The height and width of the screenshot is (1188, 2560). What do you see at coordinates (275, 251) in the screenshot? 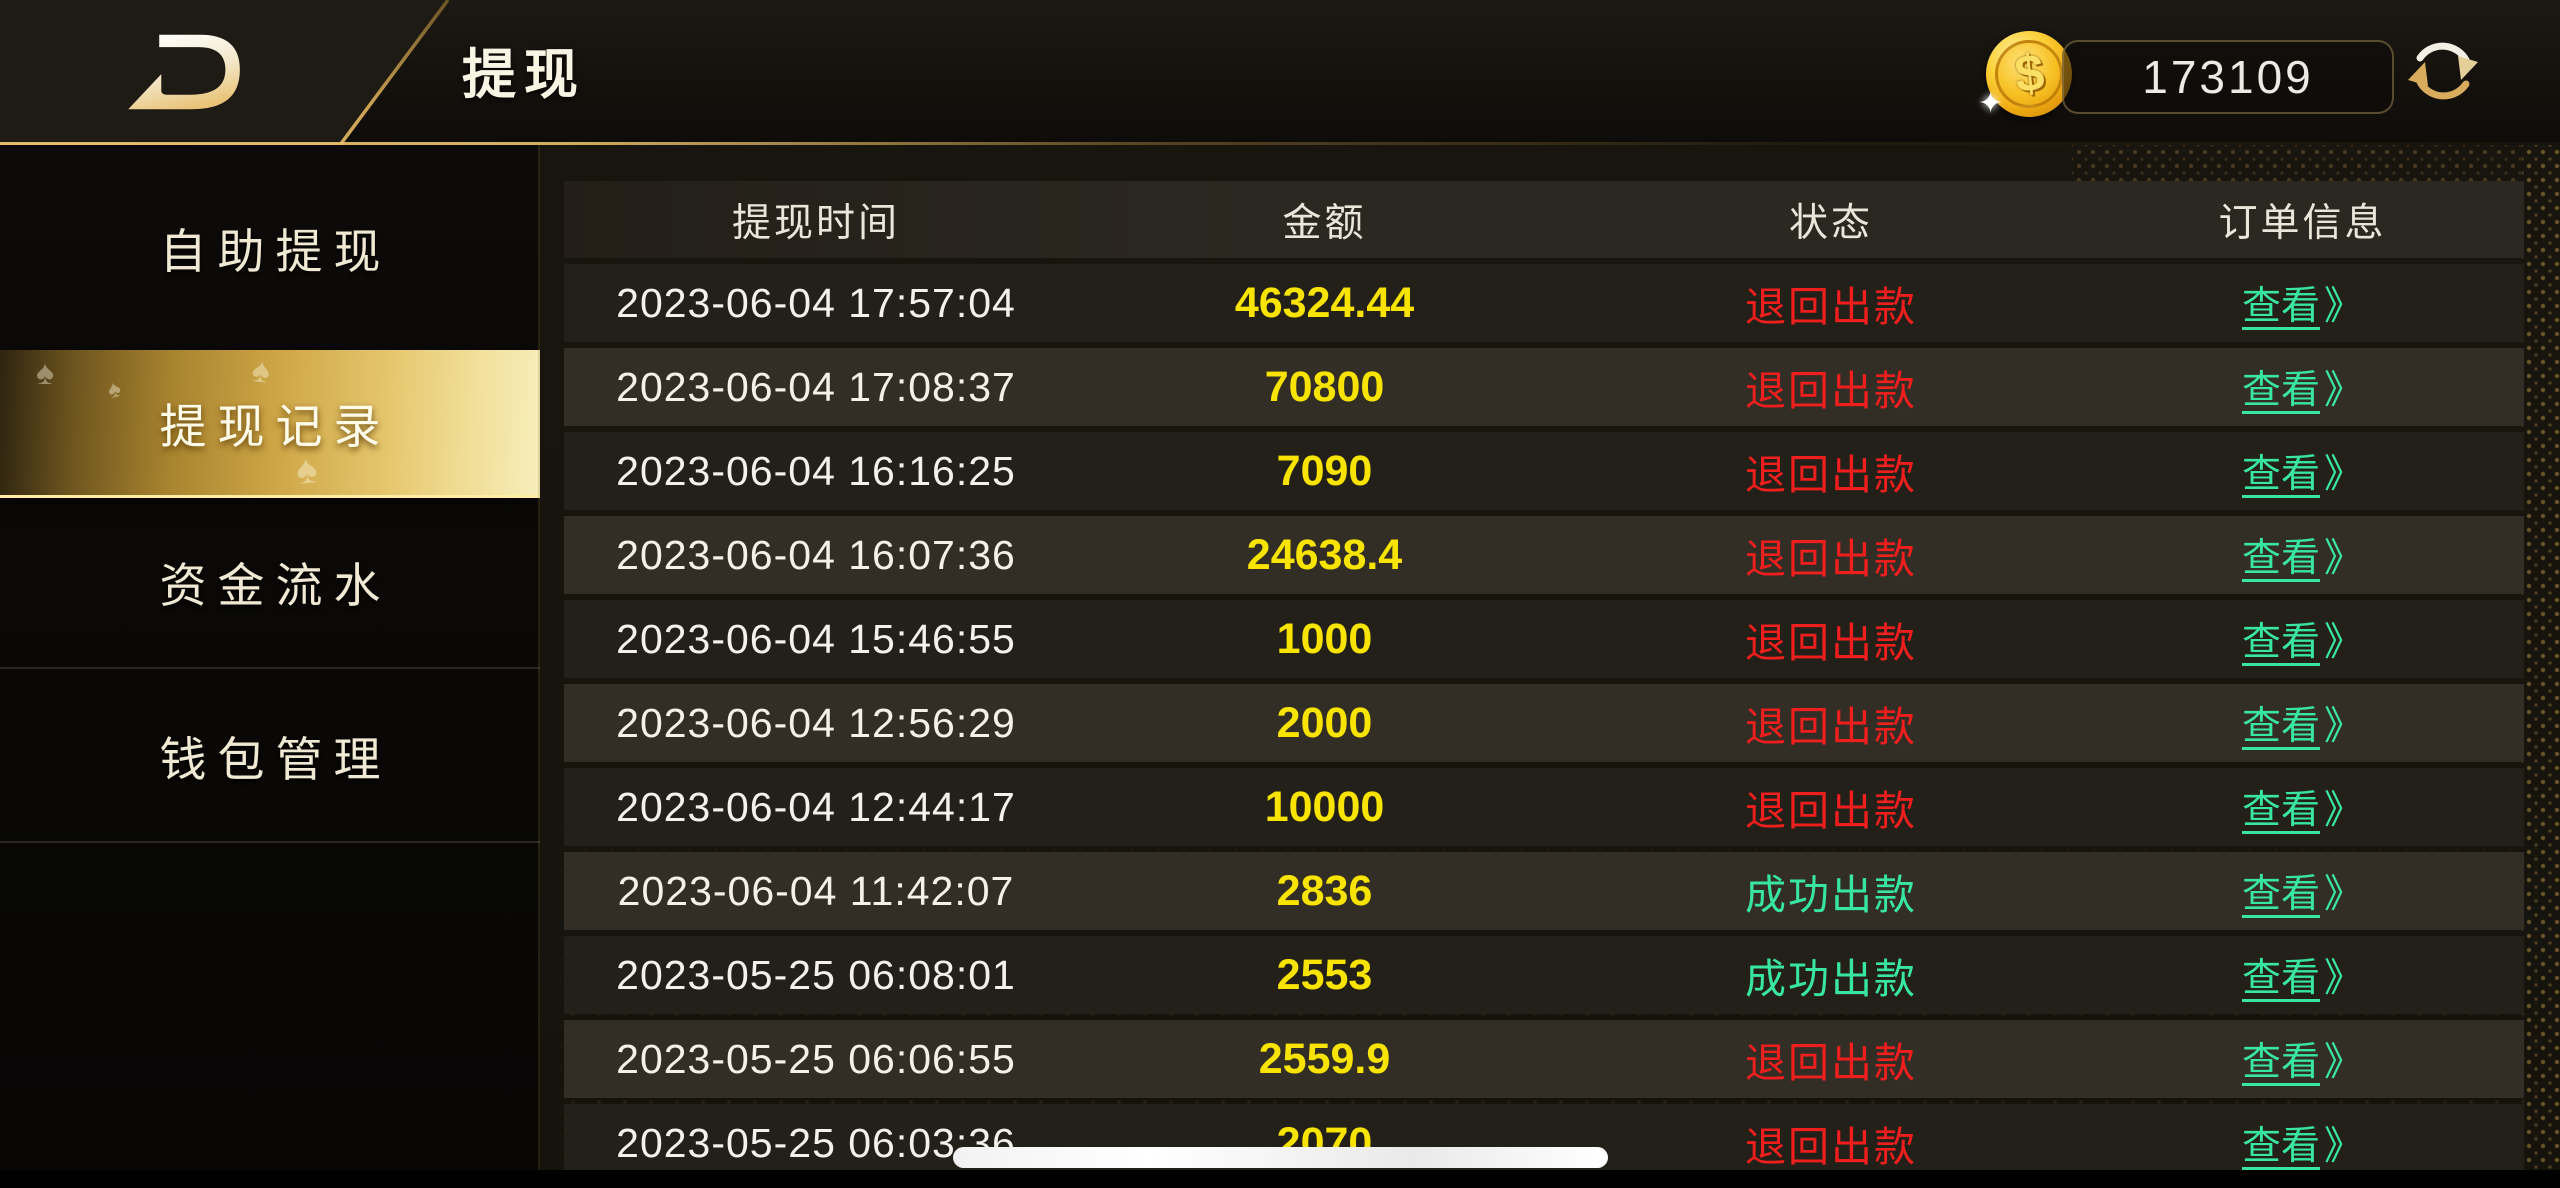
I see `sidebar-item-label: 自助提现` at bounding box center [275, 251].